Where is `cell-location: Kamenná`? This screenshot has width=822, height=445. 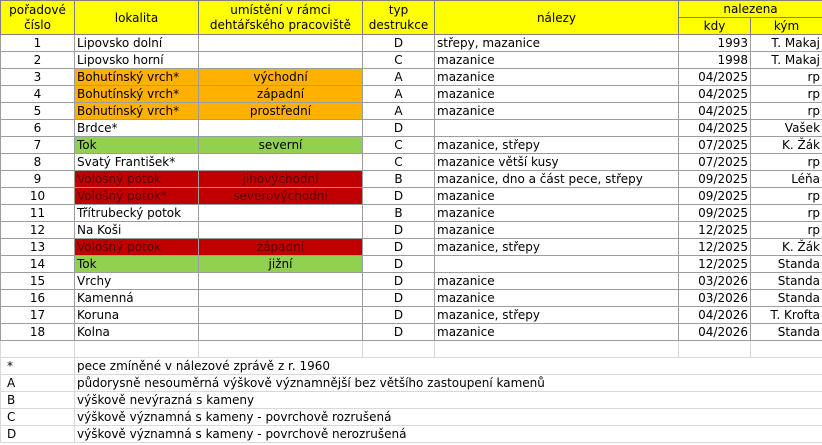
cell-location: Kamenná is located at coordinates (136, 298).